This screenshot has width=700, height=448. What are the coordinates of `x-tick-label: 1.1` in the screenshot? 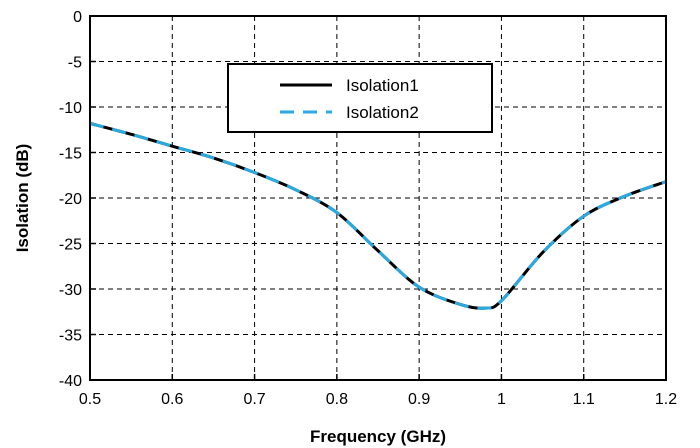 It's located at (584, 399).